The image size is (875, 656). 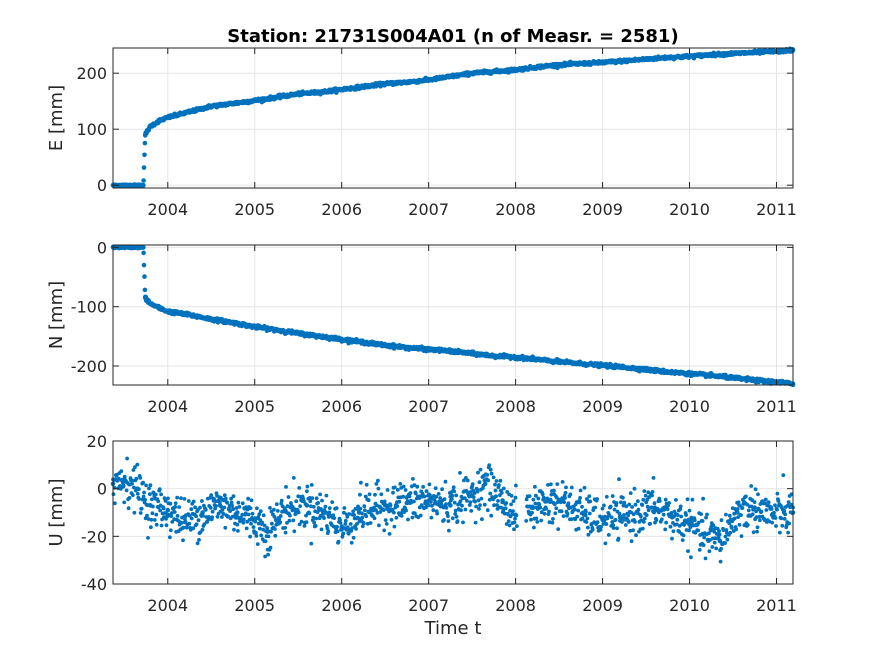 I want to click on y-tick-label: -40, so click(x=94, y=584).